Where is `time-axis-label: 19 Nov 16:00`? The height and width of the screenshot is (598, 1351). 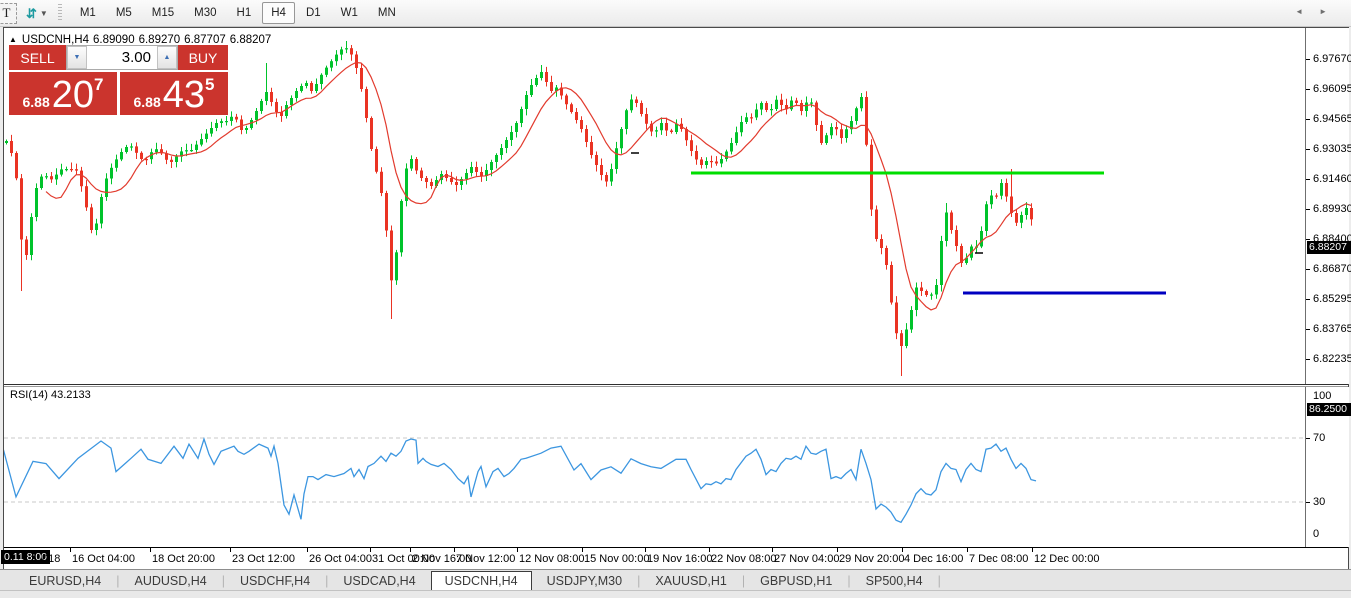 time-axis-label: 19 Nov 16:00 is located at coordinates (680, 559).